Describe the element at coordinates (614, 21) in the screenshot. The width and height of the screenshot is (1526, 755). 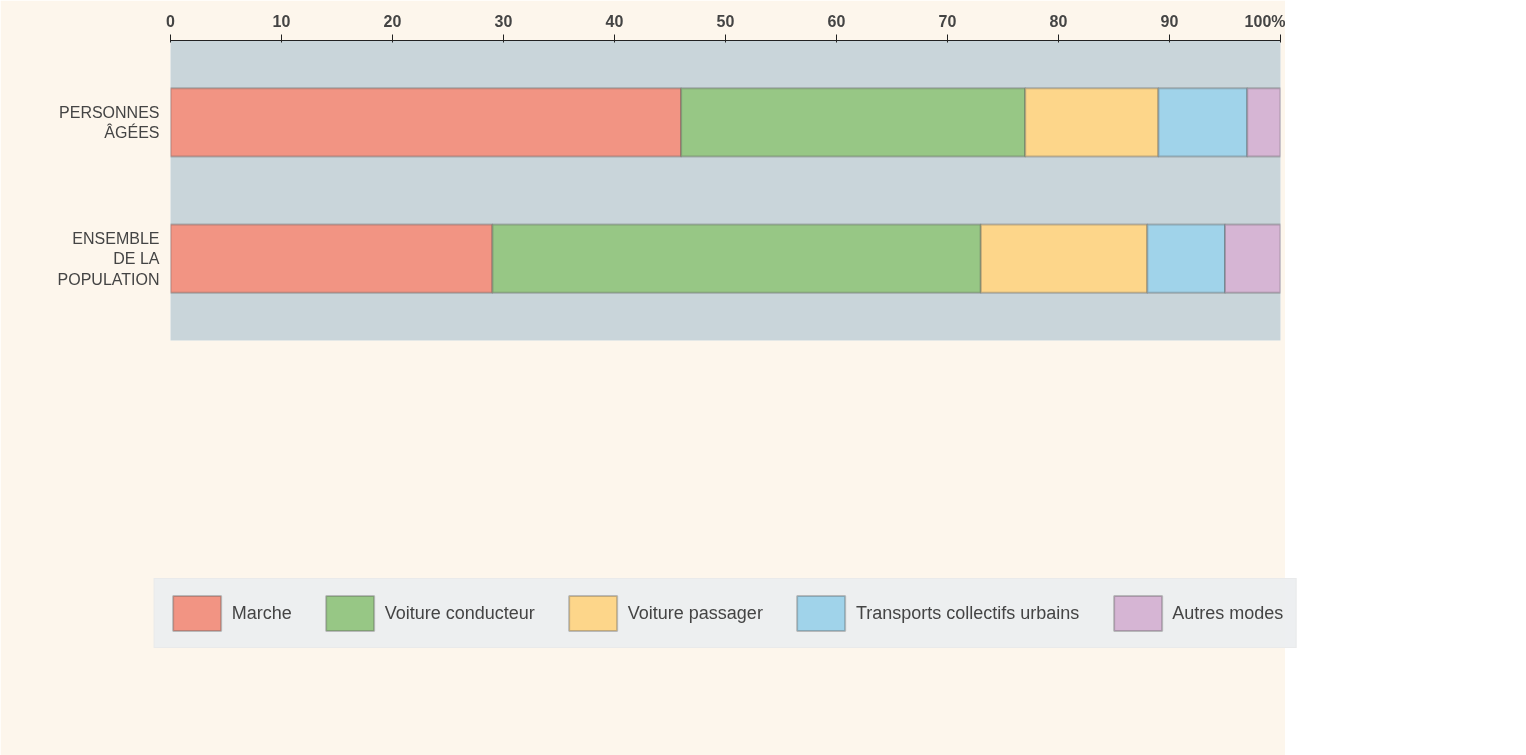
I see `x-tick-label: 40` at that location.